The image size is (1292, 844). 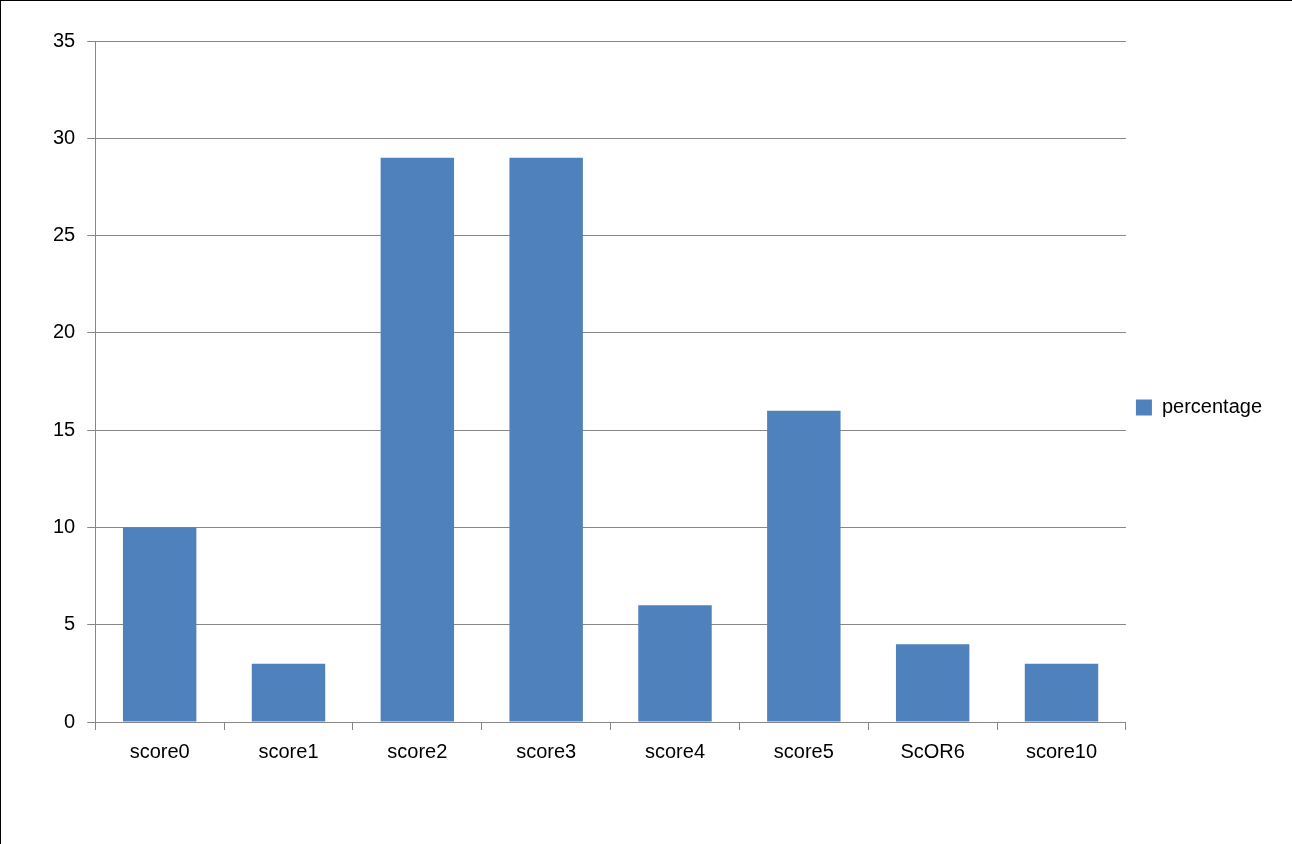 What do you see at coordinates (417, 750) in the screenshot?
I see `x-tick-label: score2` at bounding box center [417, 750].